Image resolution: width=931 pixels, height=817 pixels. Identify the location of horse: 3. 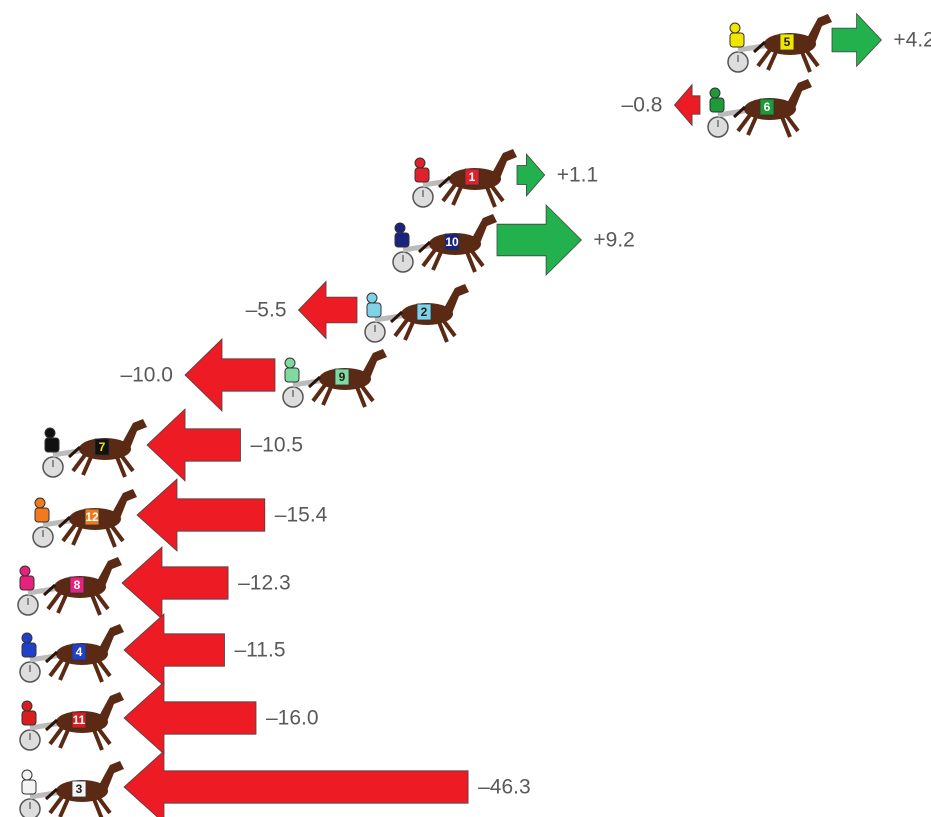
(71, 789).